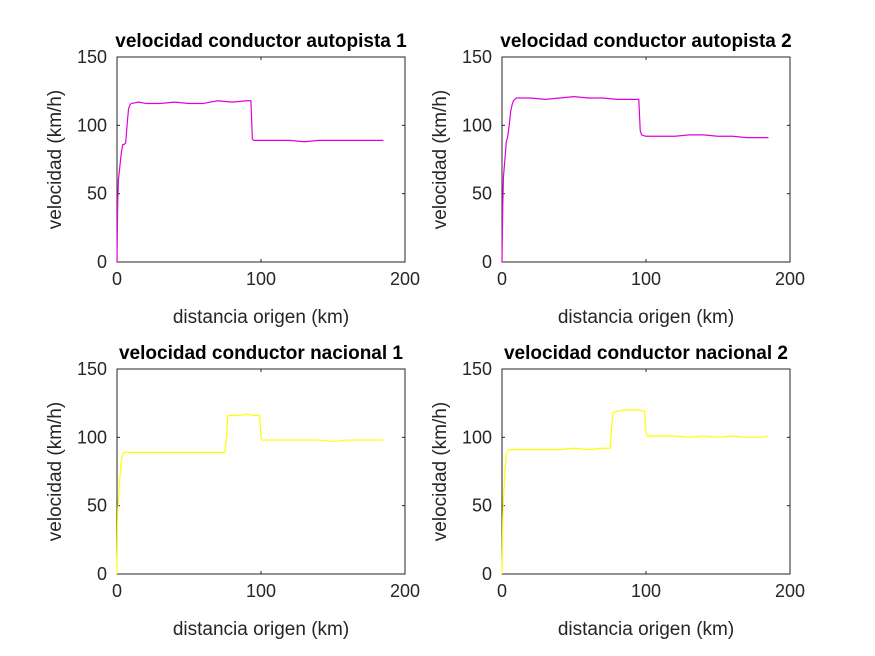  Describe the element at coordinates (261, 353) in the screenshot. I see `chart-title: velocidad conductor nacional 1` at that location.